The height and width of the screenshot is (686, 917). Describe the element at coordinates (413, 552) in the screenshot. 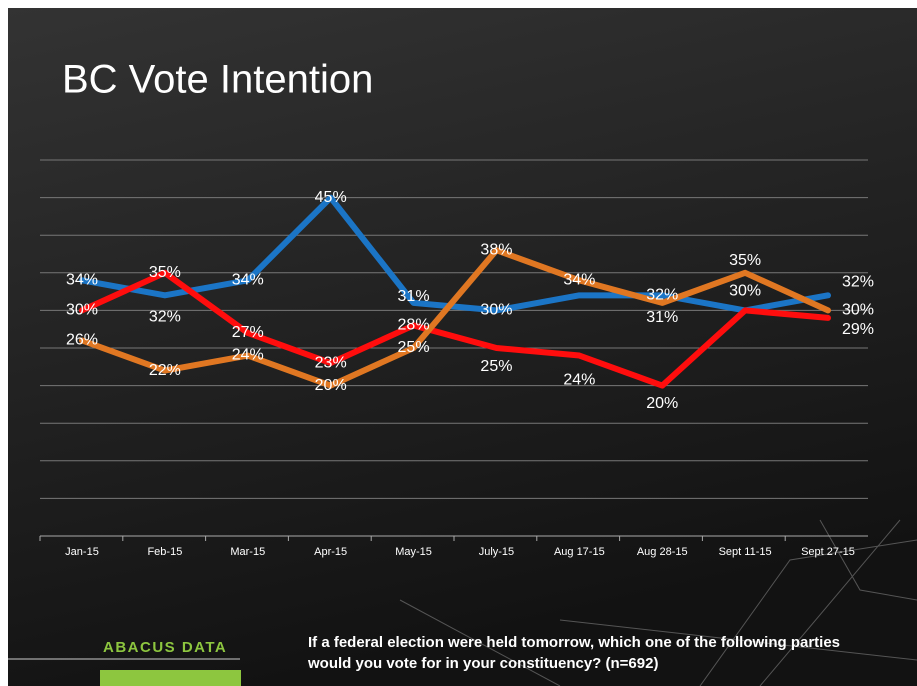

I see `x-tick-label: May-15` at that location.